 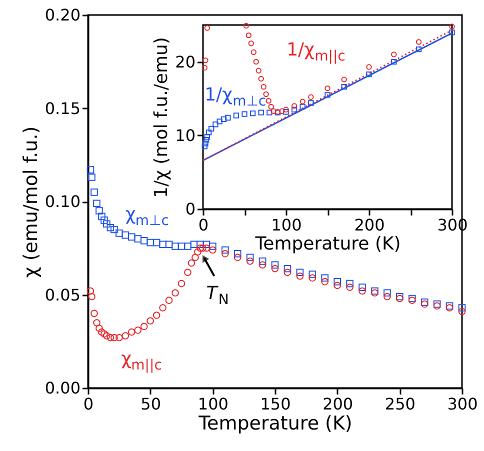 What do you see at coordinates (31, 202) in the screenshot?
I see `y-axis-title: χ (emu/mol f.u.)` at bounding box center [31, 202].